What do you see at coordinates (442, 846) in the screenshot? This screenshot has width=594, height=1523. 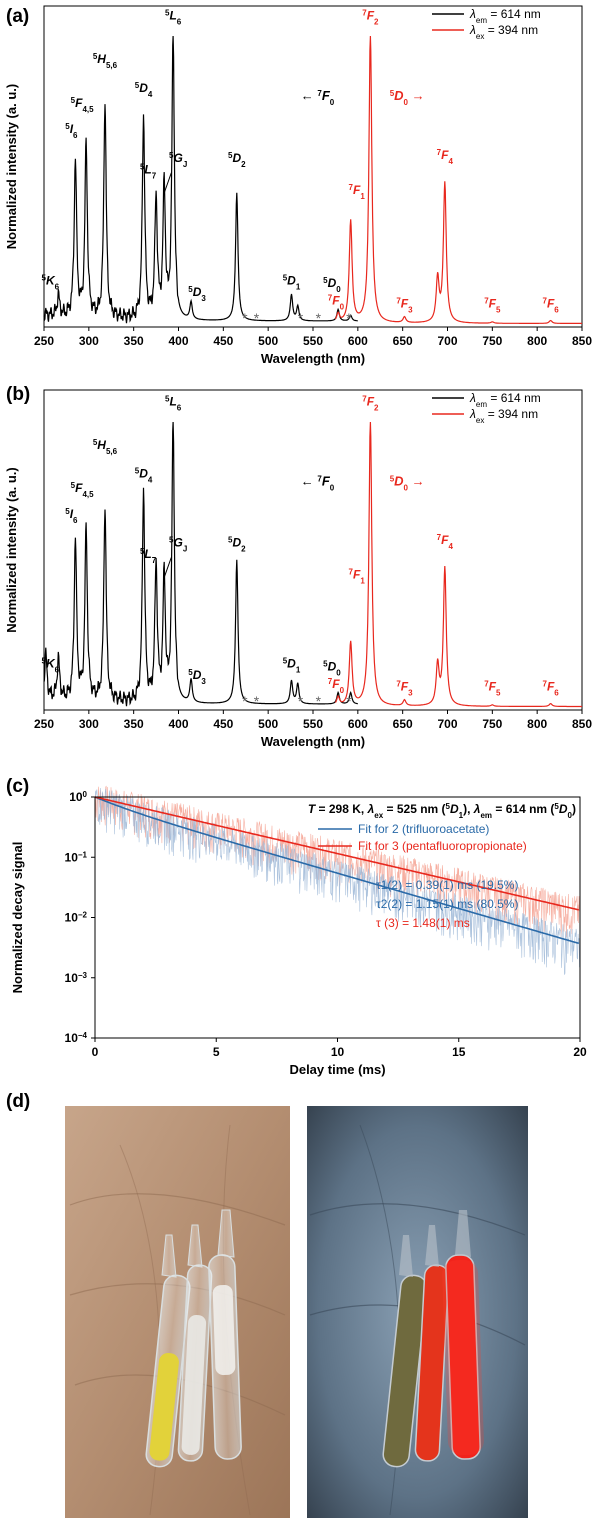 I see `legend-entry: Fit for 3 (pentafluoropropionate)` at bounding box center [442, 846].